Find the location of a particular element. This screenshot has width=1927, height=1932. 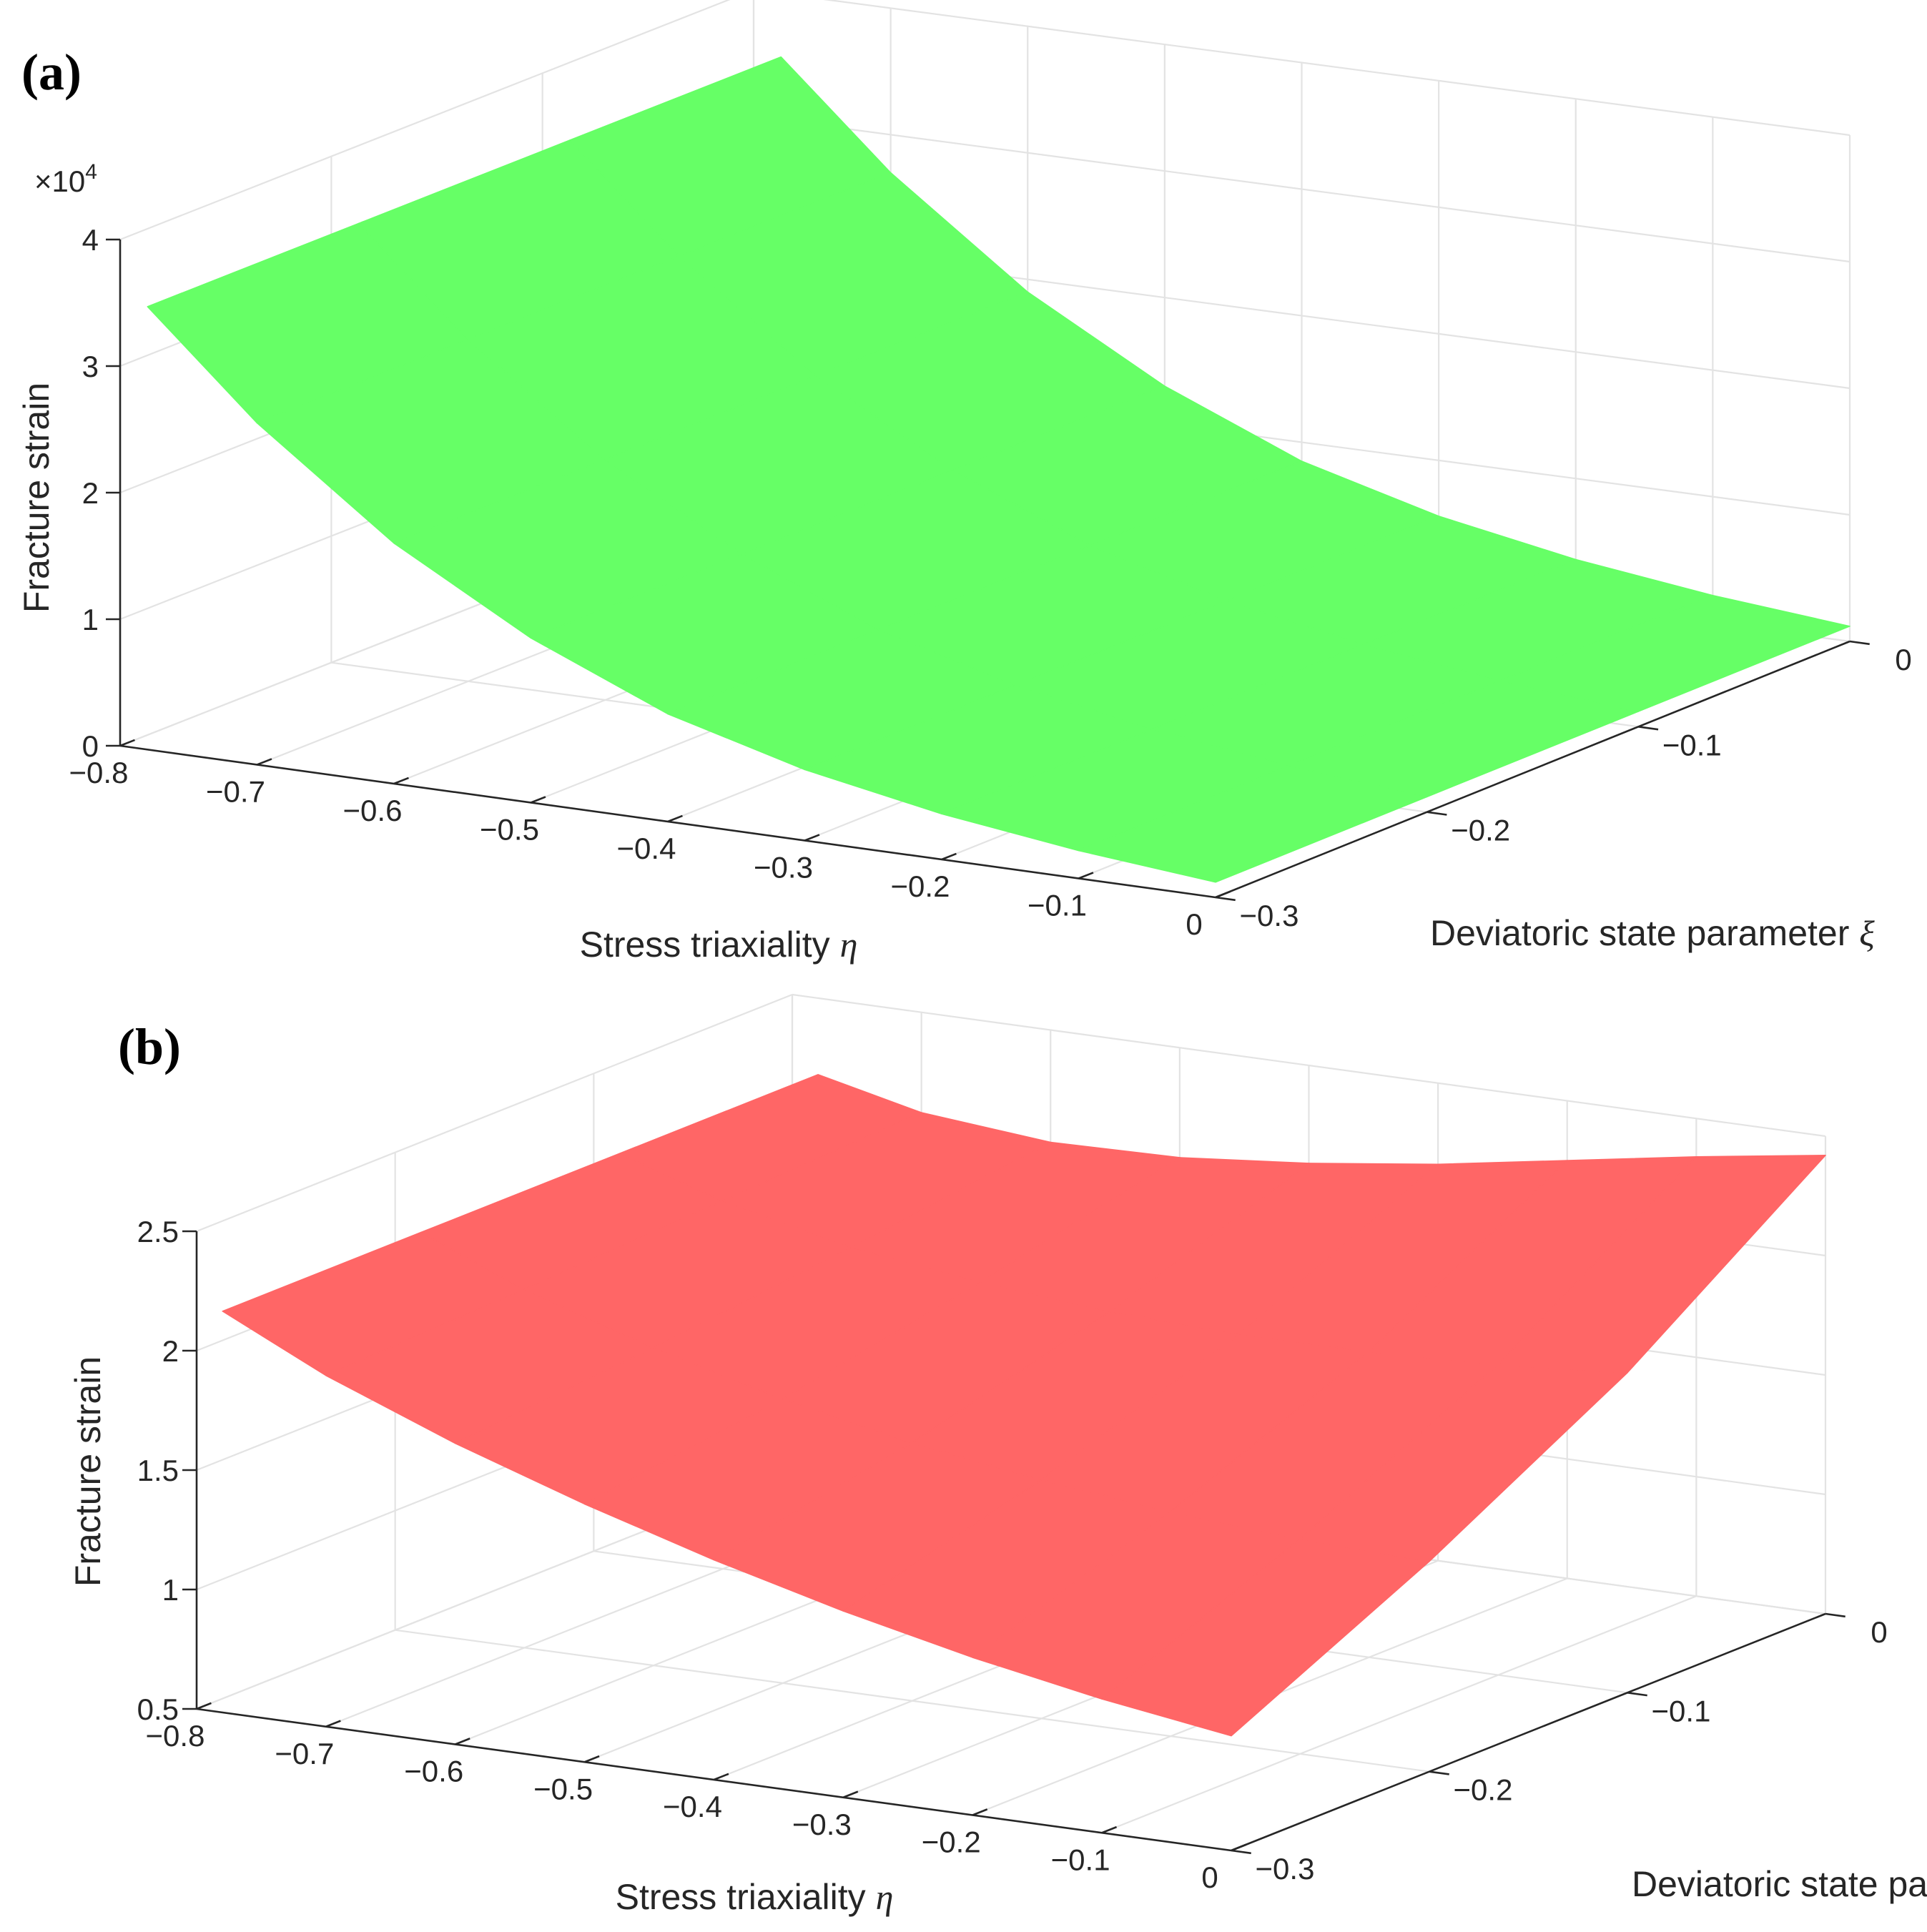

grid-line-floor-y is located at coordinates (912, 1701).